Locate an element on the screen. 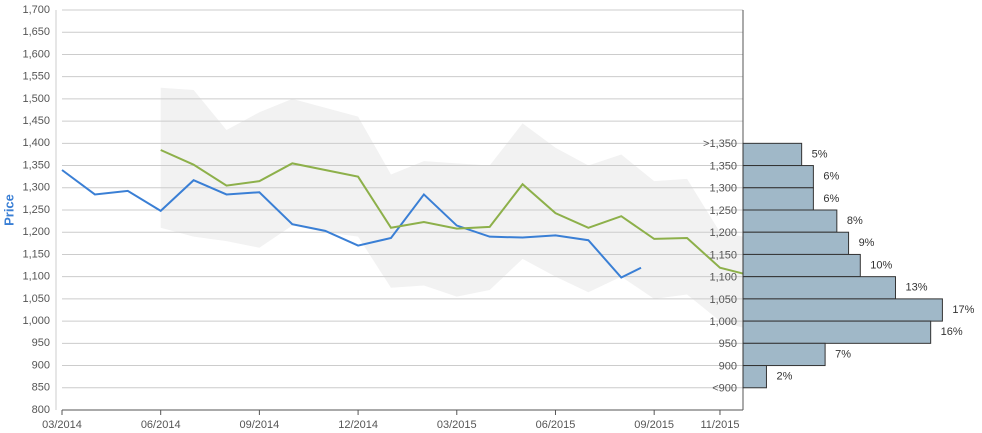  bin-label: 950 is located at coordinates (728, 344).